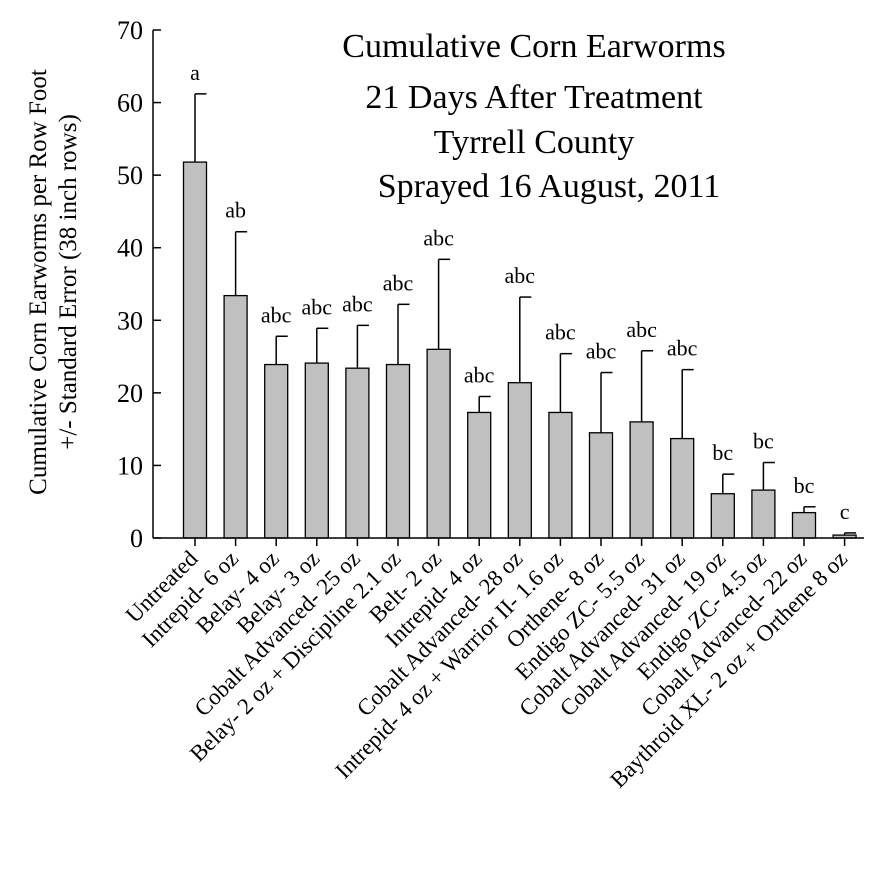 The width and height of the screenshot is (870, 891). I want to click on y-tick-label: 10, so click(130, 465).